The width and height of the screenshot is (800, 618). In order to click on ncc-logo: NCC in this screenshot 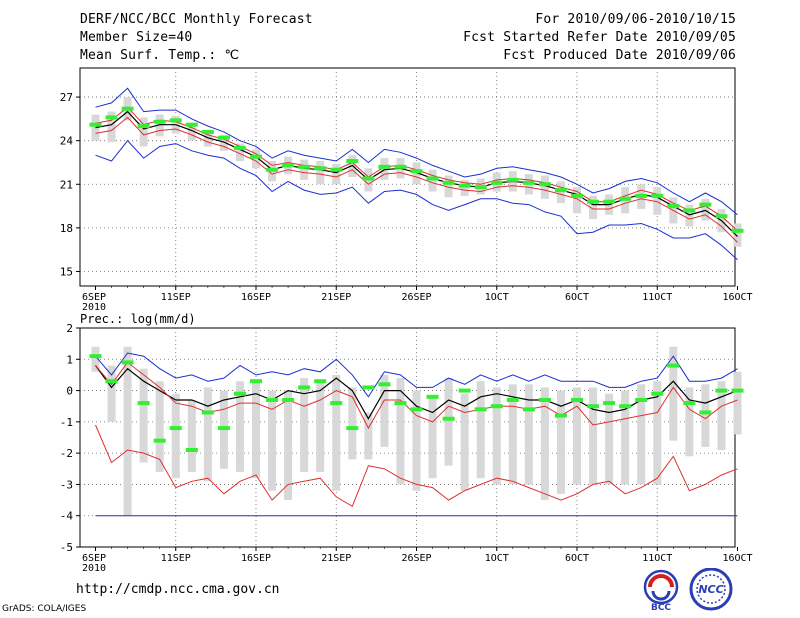, I will do `click(711, 589)`.